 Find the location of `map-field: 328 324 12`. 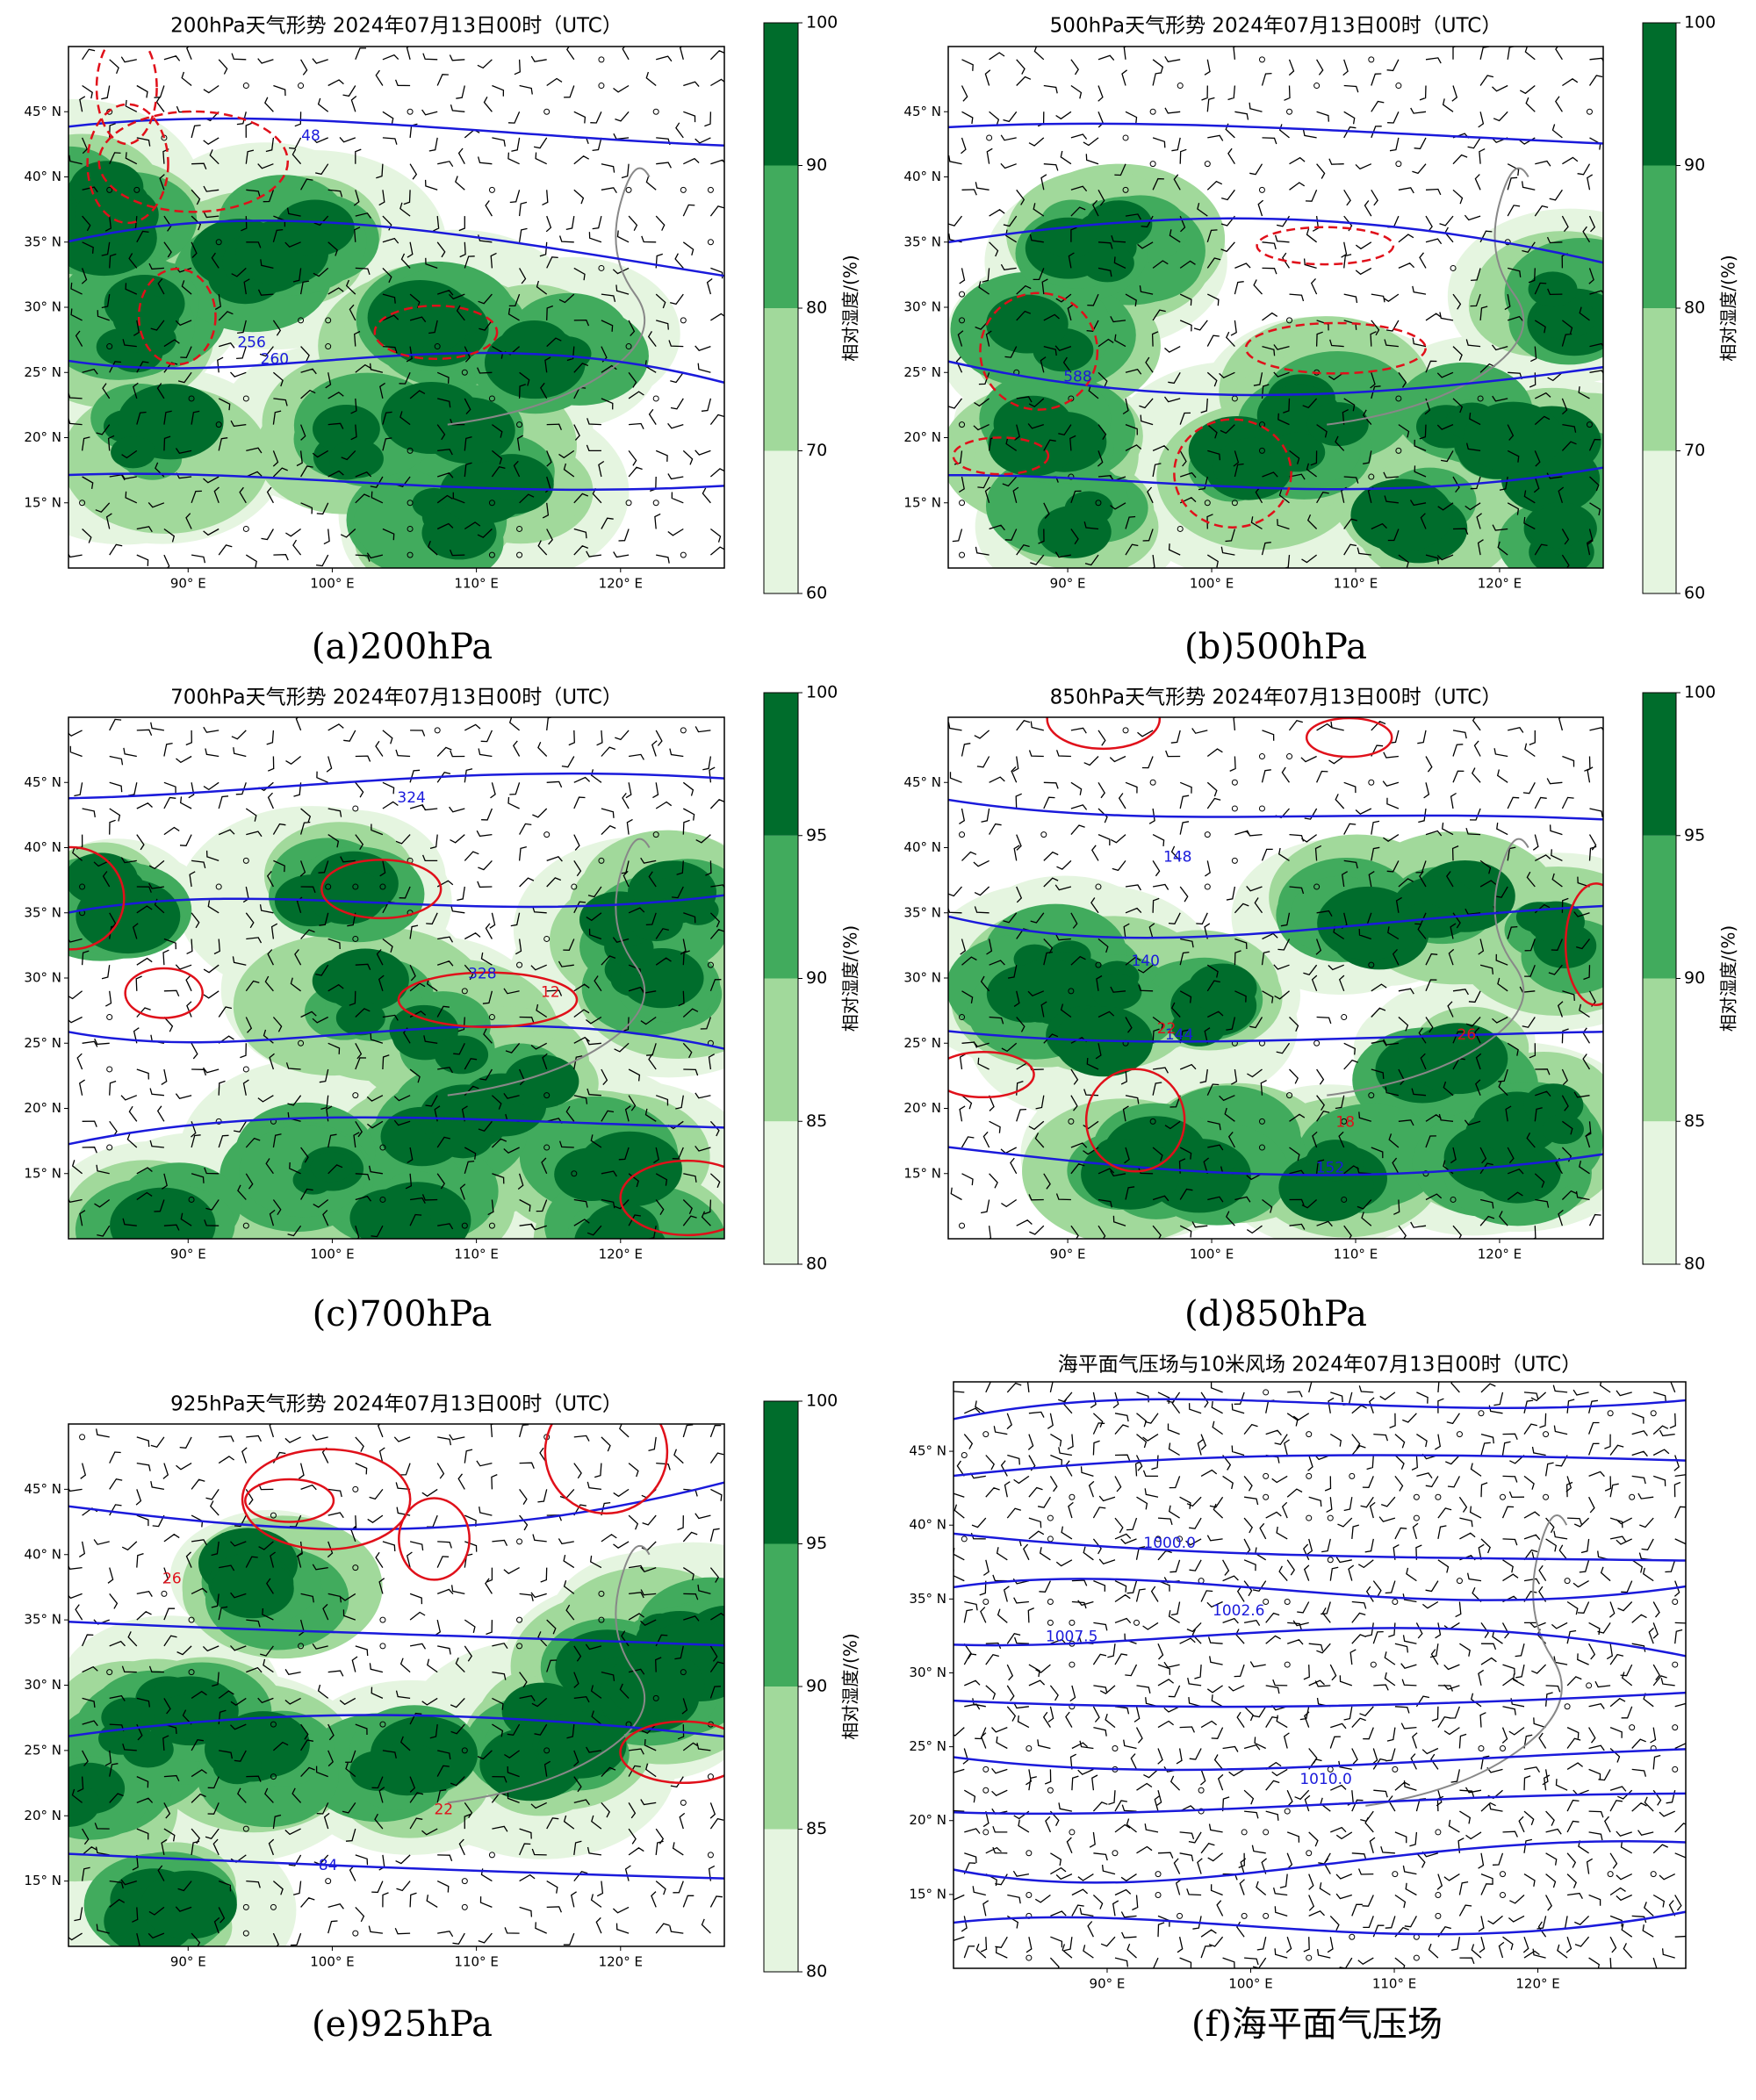

map-field: 328 324 12 is located at coordinates (396, 978).